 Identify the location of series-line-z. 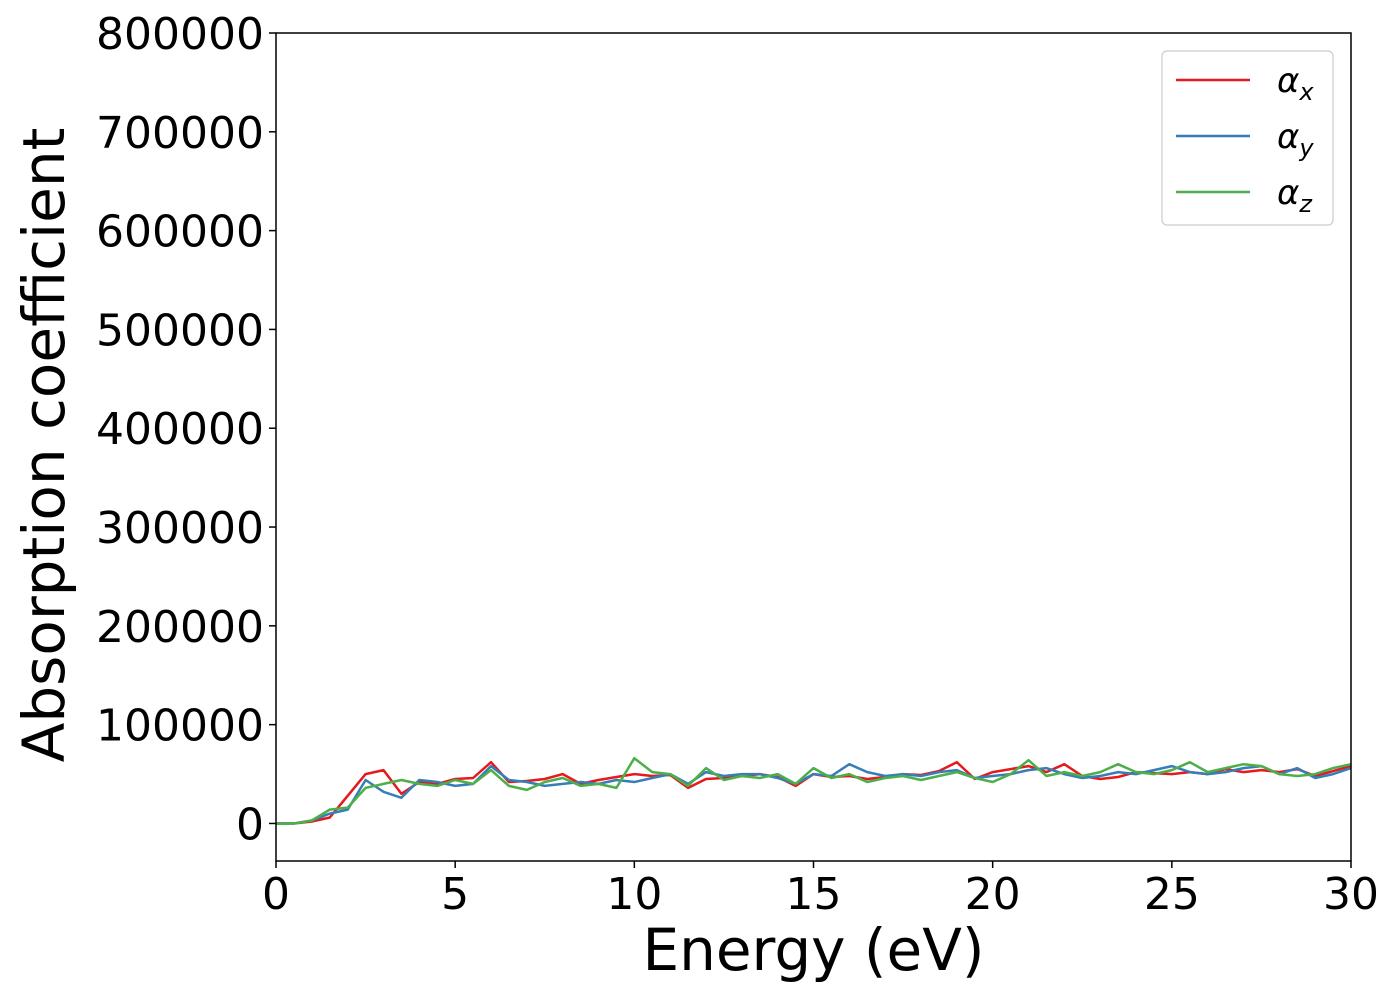
(814, 790).